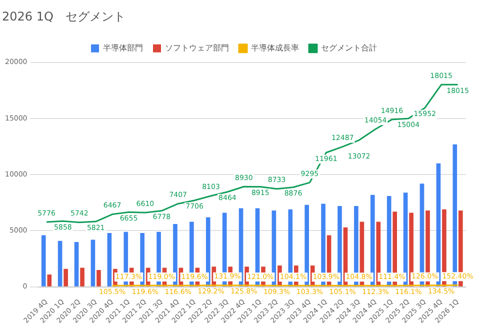 Image resolution: width=480 pixels, height=328 pixels. Describe the element at coordinates (349, 47) in the screenshot. I see `legend-label: セグメント合計` at that location.